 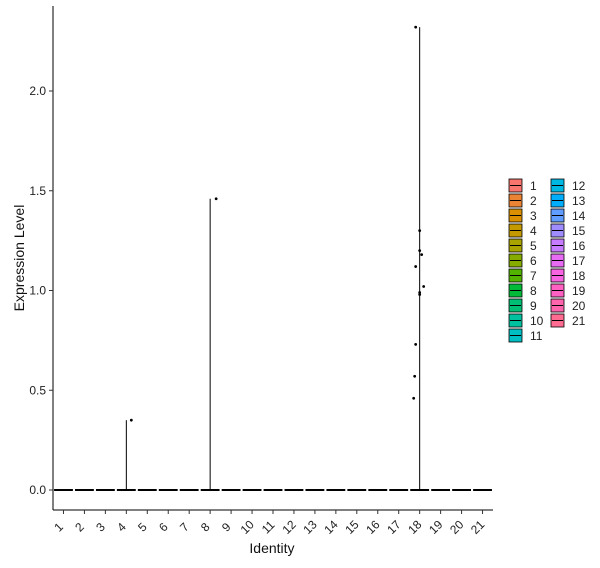 I want to click on x-tick-label: 8, so click(x=205, y=527).